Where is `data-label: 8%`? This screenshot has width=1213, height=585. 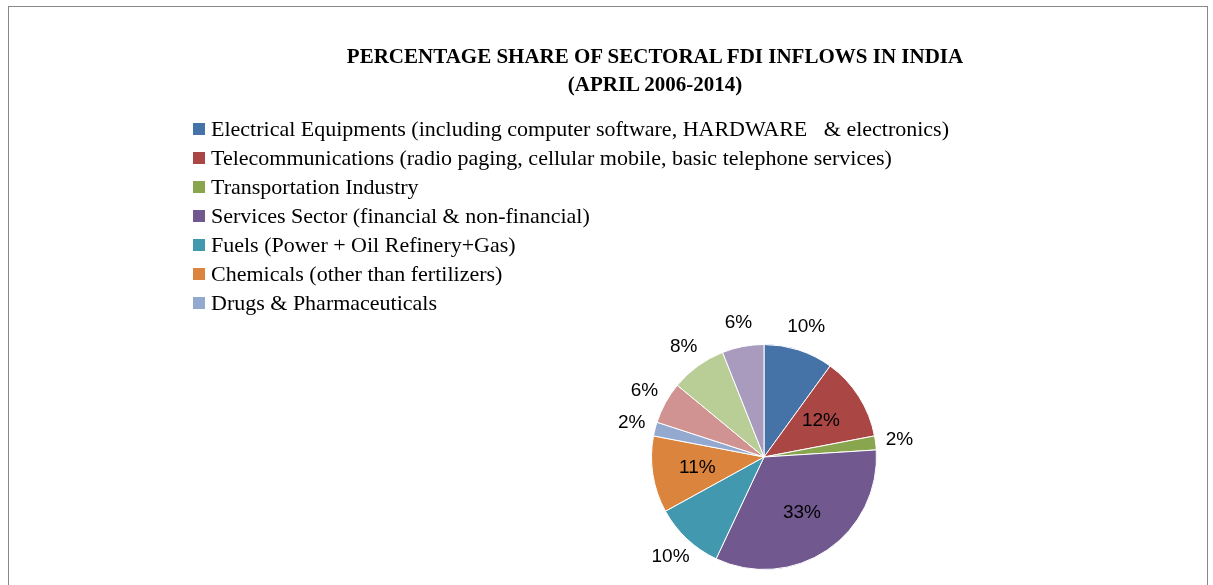 data-label: 8% is located at coordinates (684, 345).